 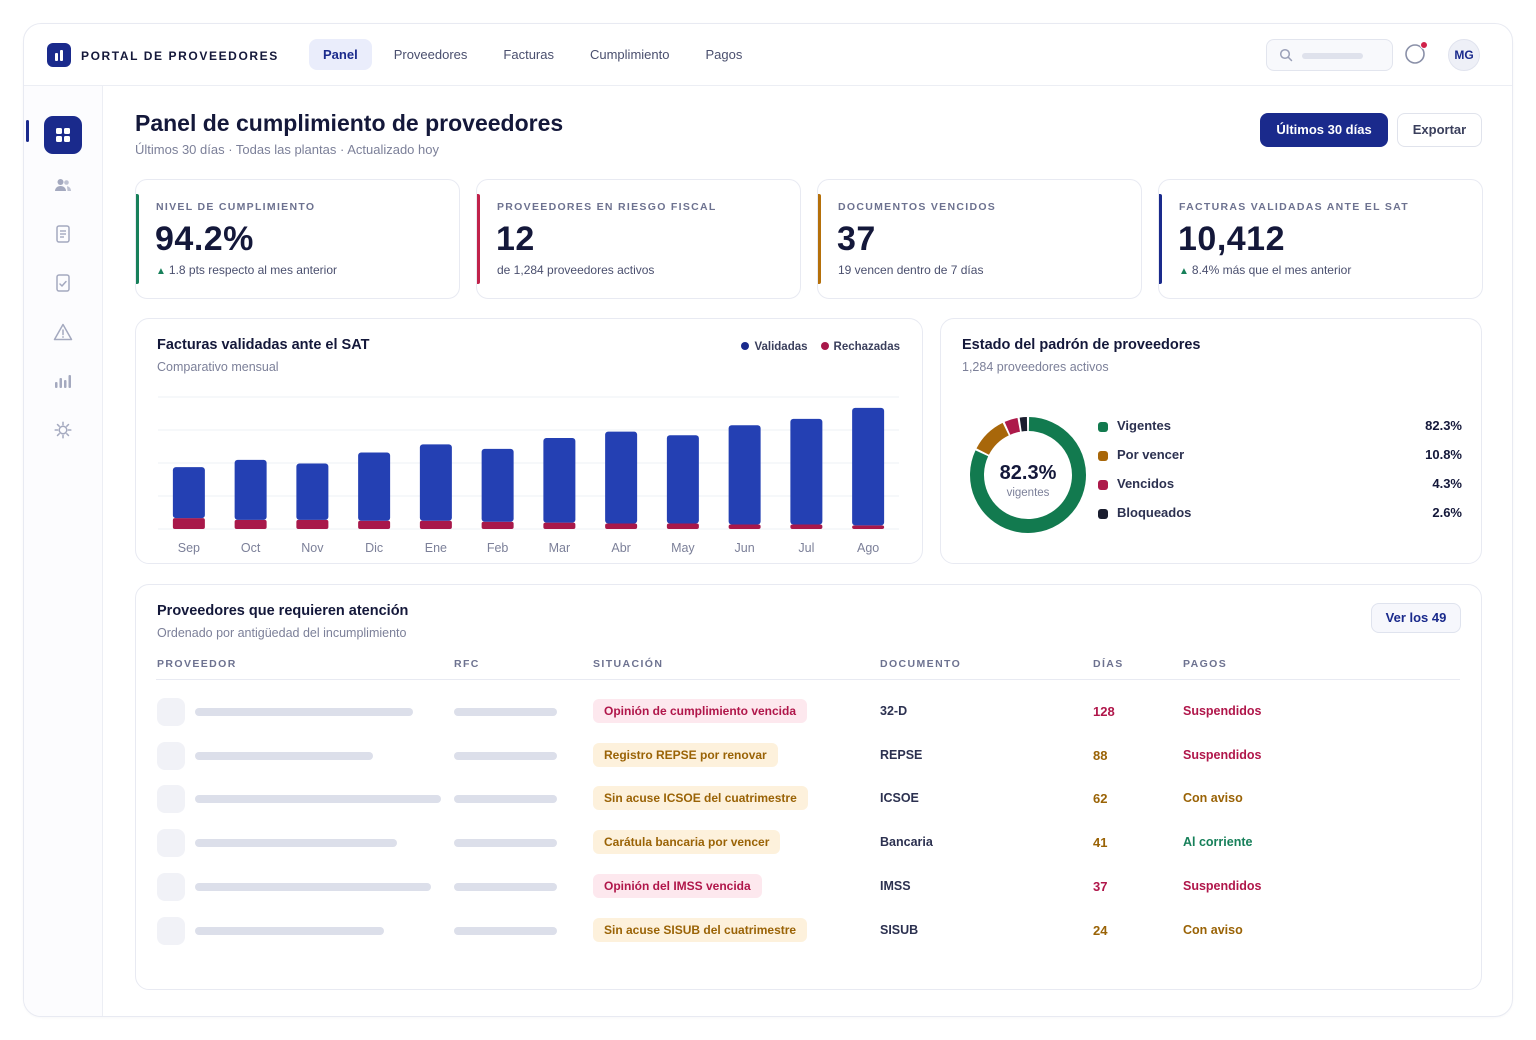 I want to click on column-header-dias: DÍAS, so click(x=1108, y=664).